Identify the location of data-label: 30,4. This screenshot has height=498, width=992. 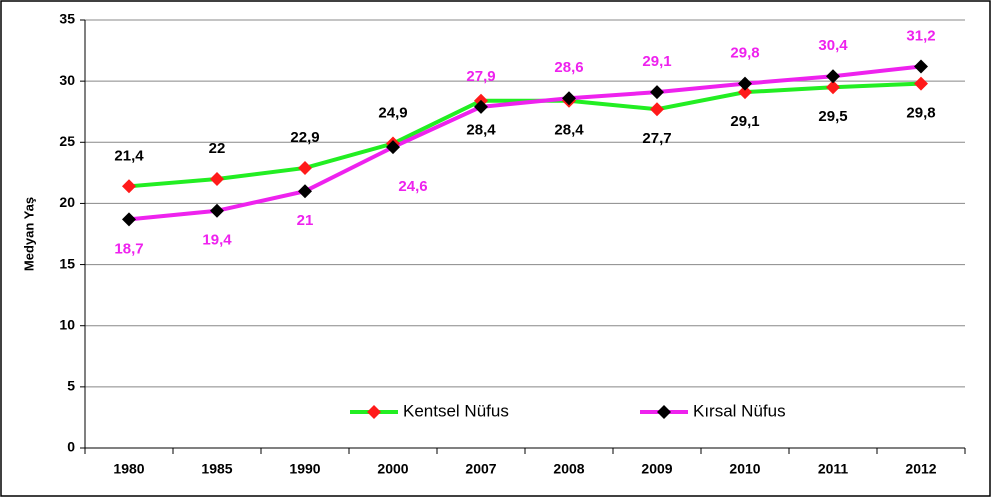
(833, 45).